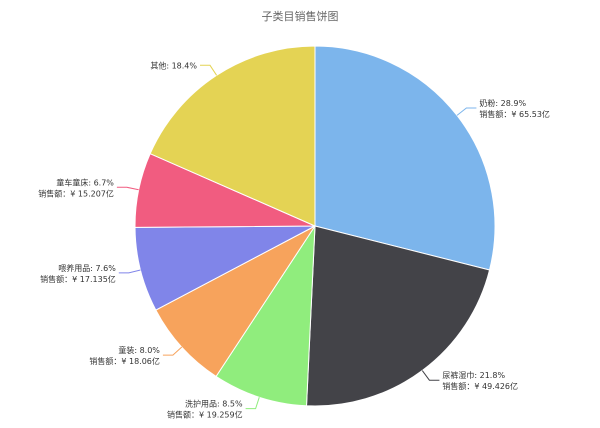 Image resolution: width=600 pixels, height=428 pixels. I want to click on slice-label-4: 童装: 8.0%, so click(139, 350).